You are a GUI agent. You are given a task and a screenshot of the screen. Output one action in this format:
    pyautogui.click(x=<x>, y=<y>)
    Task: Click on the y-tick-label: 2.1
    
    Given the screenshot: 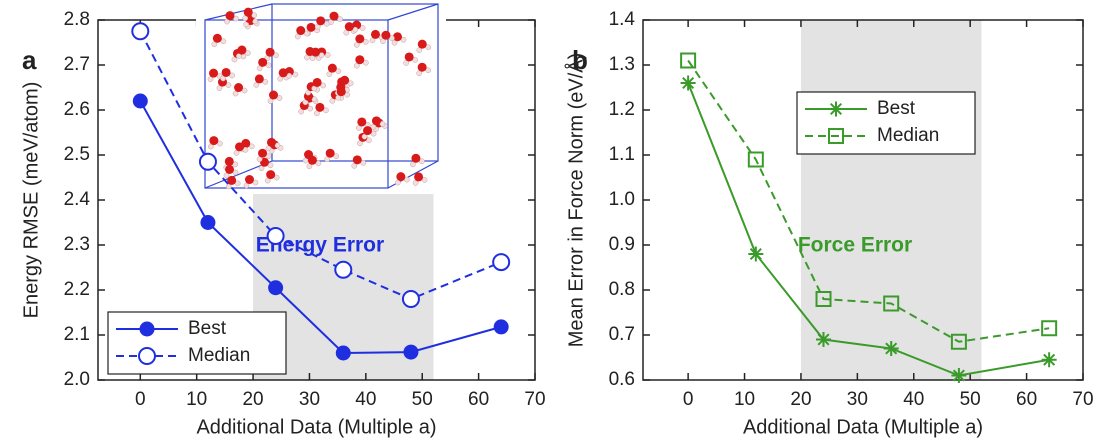 What is the action you would take?
    pyautogui.click(x=77, y=334)
    